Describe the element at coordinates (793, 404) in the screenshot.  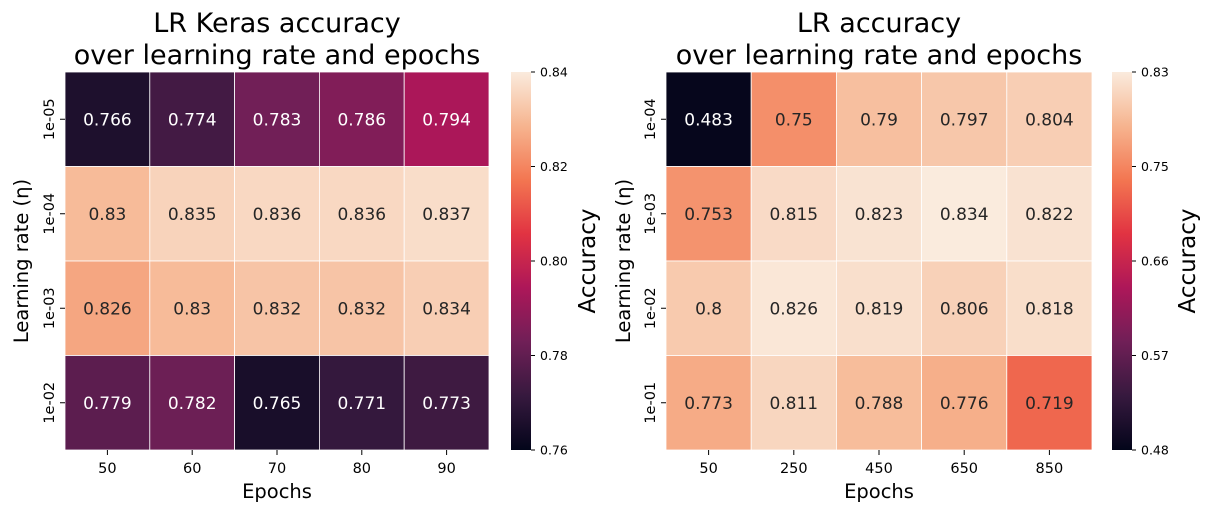
I see `cell-value-label: 0.811` at that location.